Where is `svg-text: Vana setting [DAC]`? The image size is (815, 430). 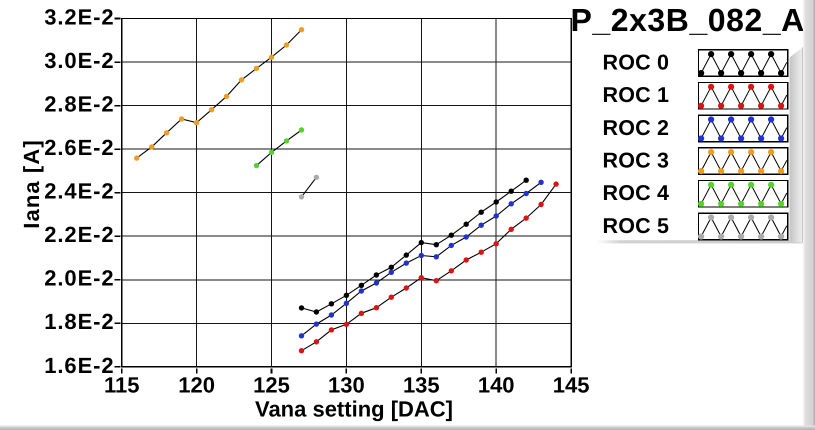
svg-text: Vana setting [DAC] is located at coordinates (354, 409).